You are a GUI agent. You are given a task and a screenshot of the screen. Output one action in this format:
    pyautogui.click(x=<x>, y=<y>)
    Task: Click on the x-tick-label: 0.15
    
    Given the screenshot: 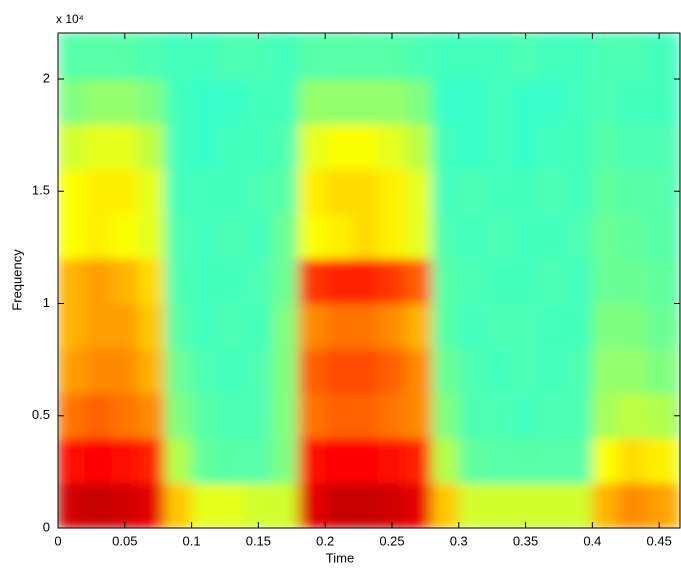 What is the action you would take?
    pyautogui.click(x=258, y=540)
    